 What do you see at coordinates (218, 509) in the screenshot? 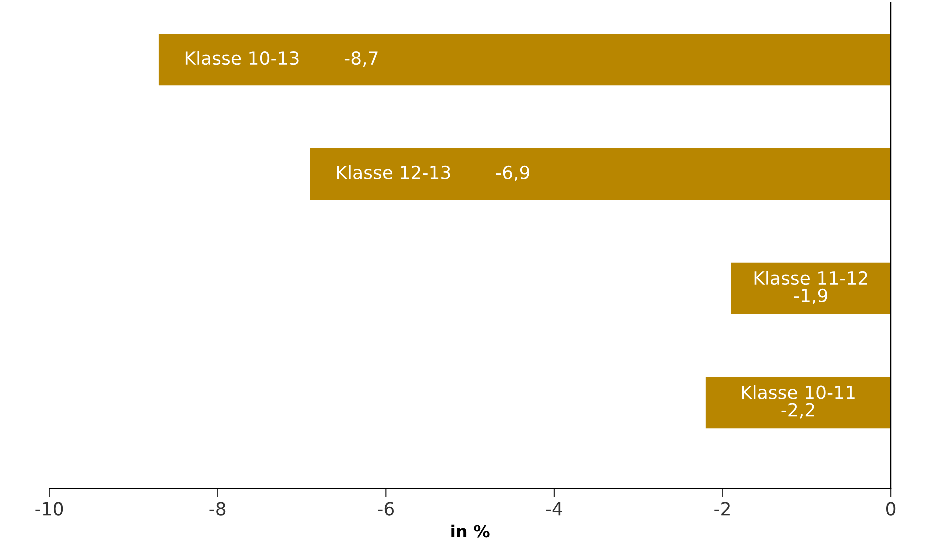
I see `x-tick-label: -8` at bounding box center [218, 509].